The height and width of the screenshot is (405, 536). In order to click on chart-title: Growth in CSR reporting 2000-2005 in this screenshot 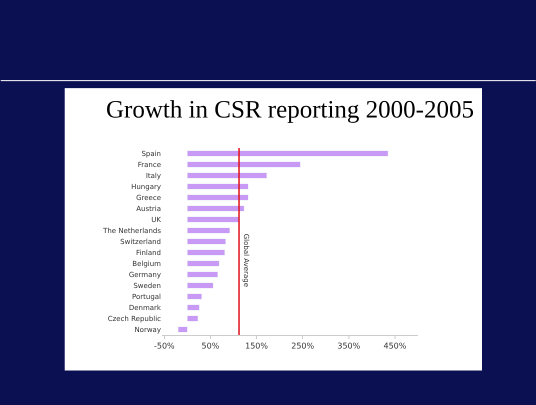, I will do `click(290, 110)`.